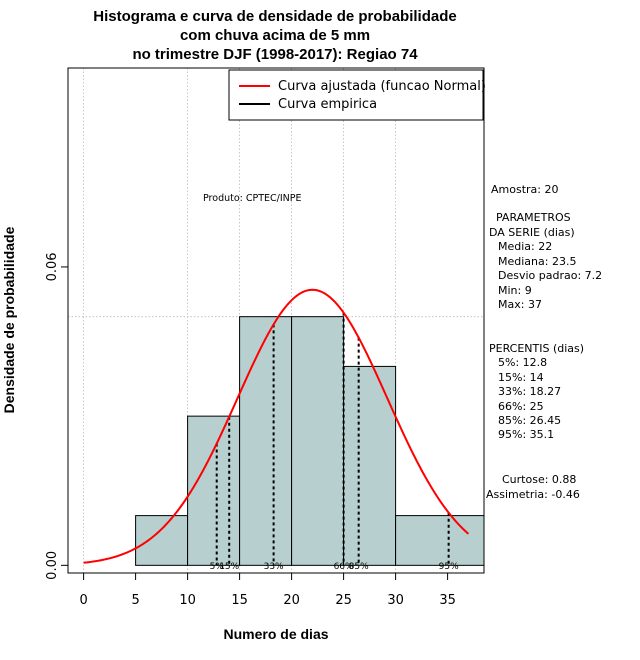 The height and width of the screenshot is (660, 640). I want to click on percentil-95: 95%: 35.1, so click(526, 434).